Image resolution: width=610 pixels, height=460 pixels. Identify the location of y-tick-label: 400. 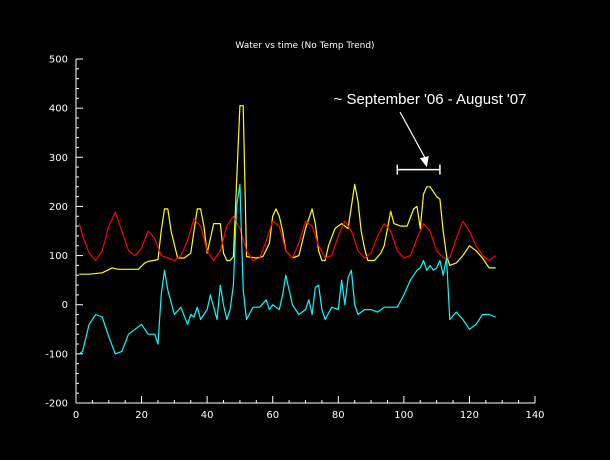
(58, 109).